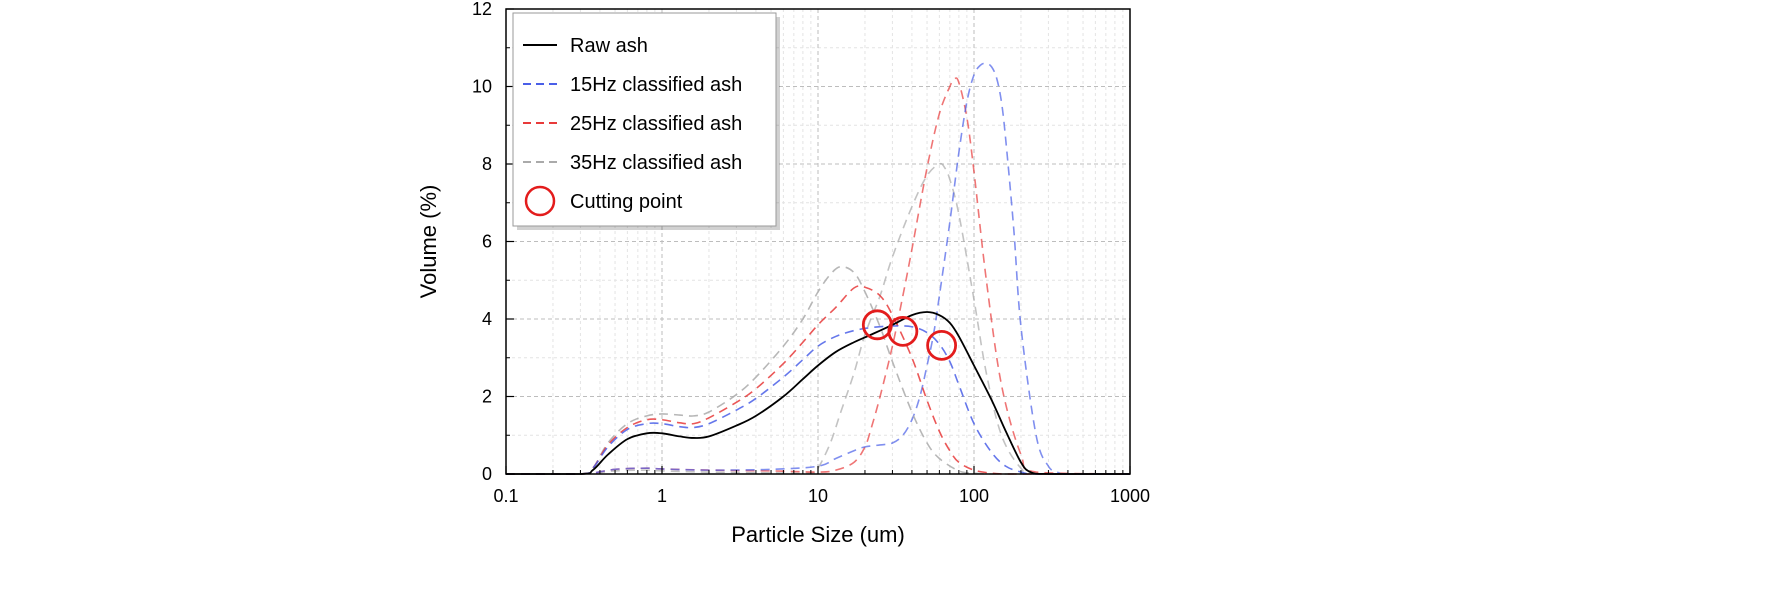  Describe the element at coordinates (487, 319) in the screenshot. I see `y-tick-label: 4` at that location.